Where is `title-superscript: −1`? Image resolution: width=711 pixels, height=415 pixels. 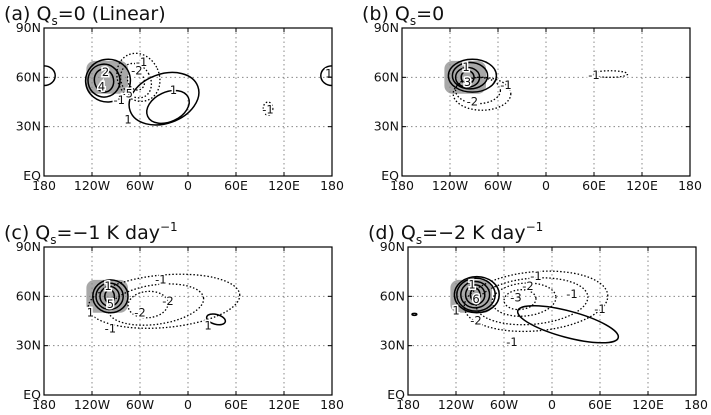
title-superscript: −1 is located at coordinates (169, 227).